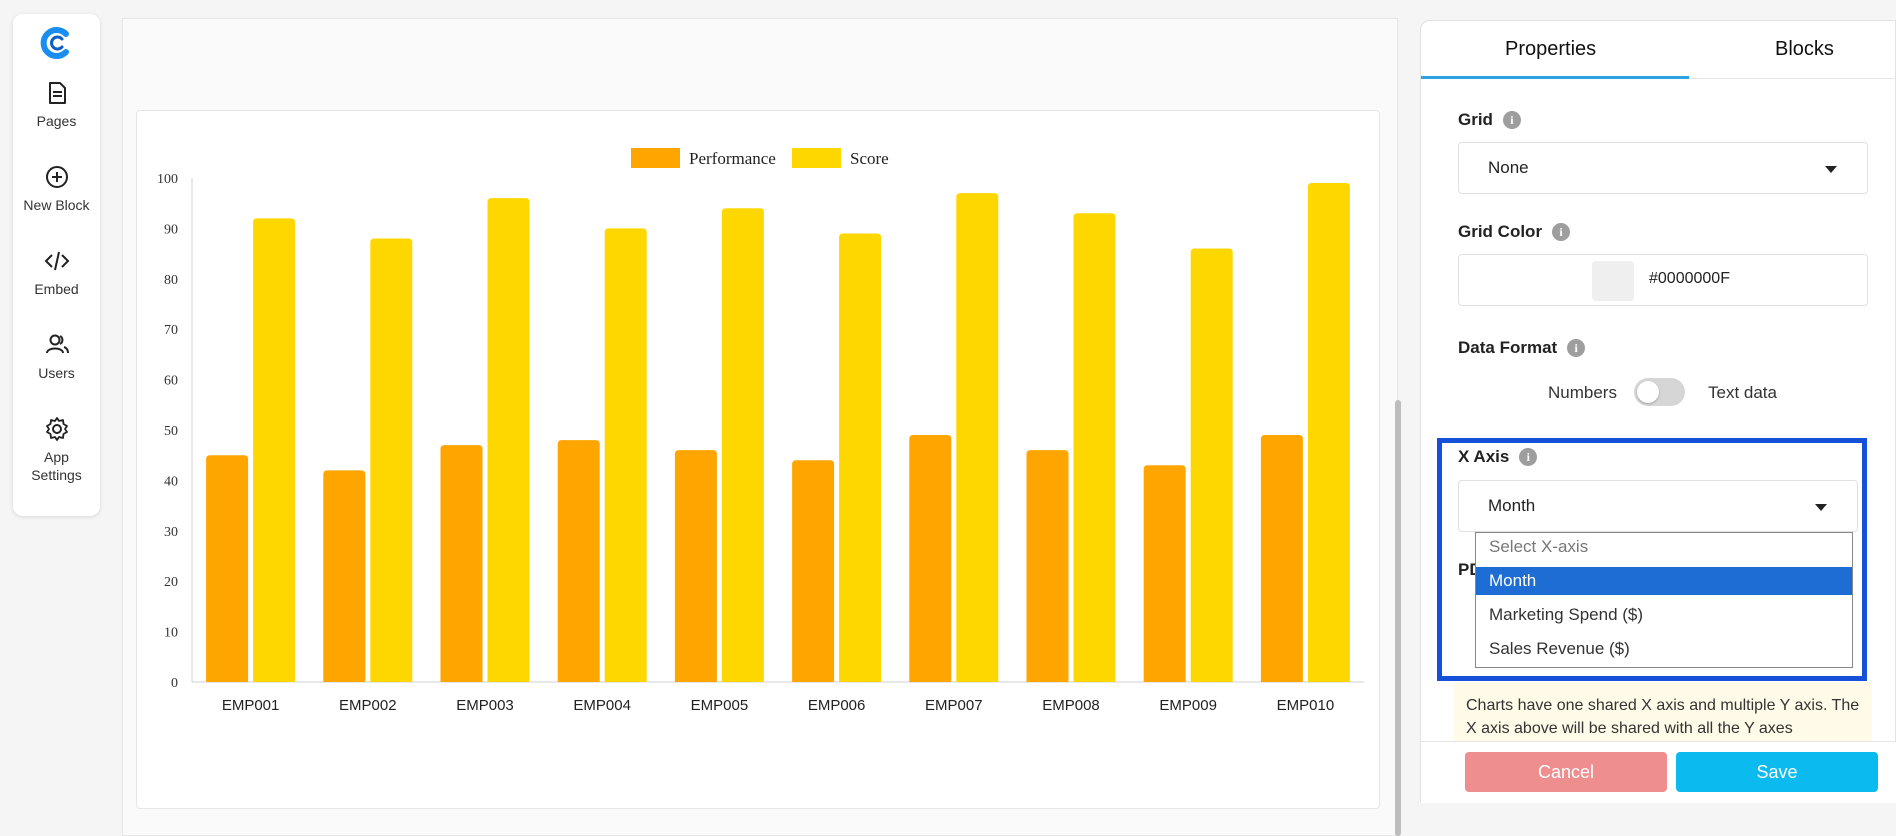 The image size is (1896, 836). What do you see at coordinates (720, 705) in the screenshot?
I see `x-category-label: EMP005` at bounding box center [720, 705].